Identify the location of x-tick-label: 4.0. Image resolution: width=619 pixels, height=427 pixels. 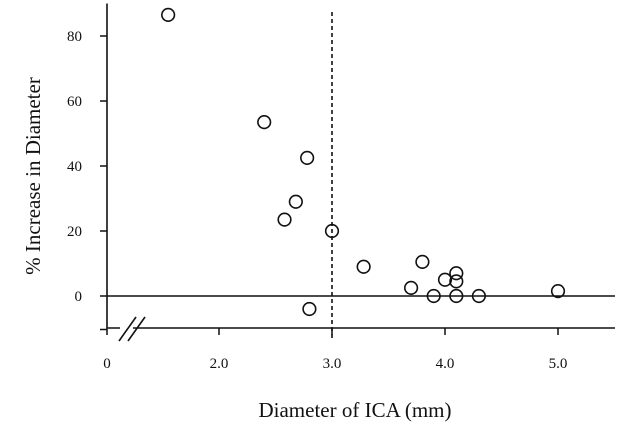
(445, 364).